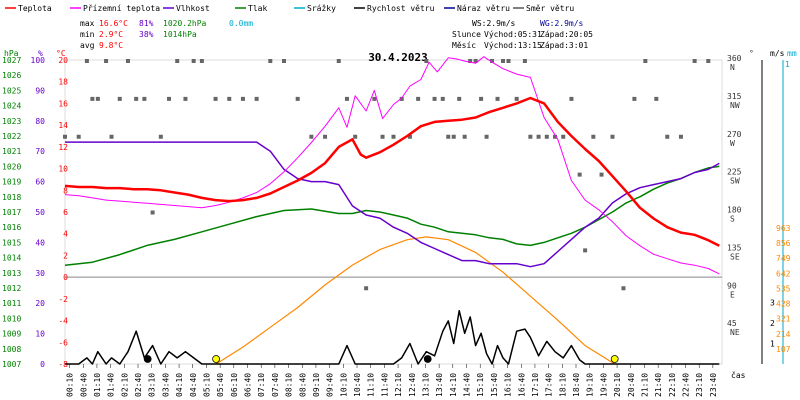 This screenshot has width=800, height=400. Describe the element at coordinates (11, 349) in the screenshot. I see `tick-hpa: 1008` at that location.